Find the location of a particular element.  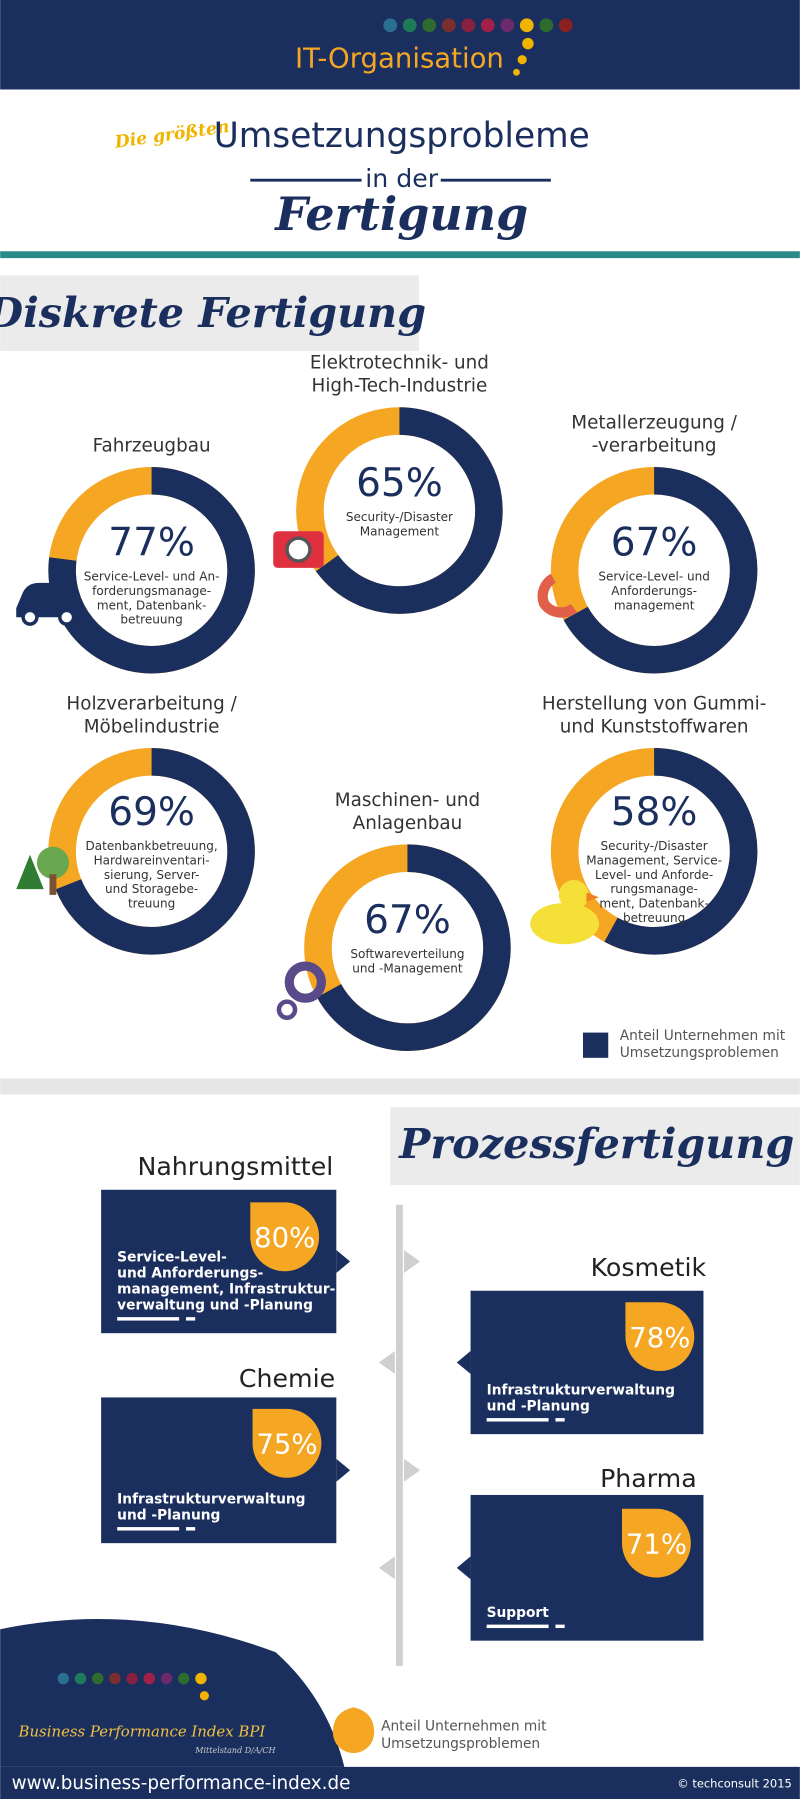

value-label: 58% is located at coordinates (654, 812).